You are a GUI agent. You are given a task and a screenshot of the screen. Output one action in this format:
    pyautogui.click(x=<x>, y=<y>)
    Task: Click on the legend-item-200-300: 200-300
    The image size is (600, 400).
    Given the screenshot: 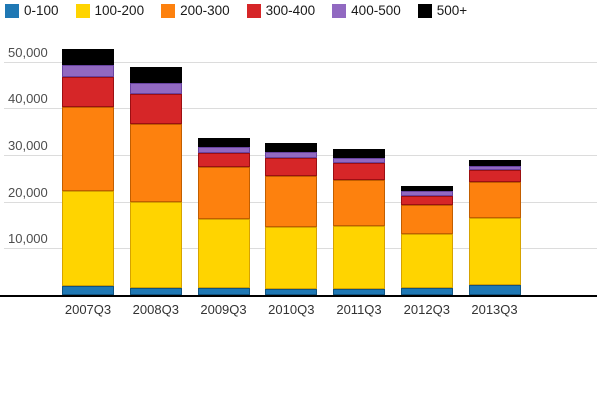 What is the action you would take?
    pyautogui.click(x=195, y=11)
    